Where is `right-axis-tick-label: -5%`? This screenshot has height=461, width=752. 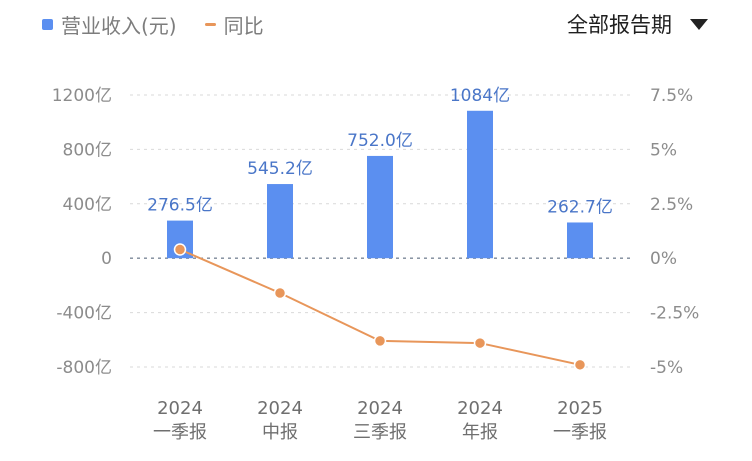 right-axis-tick-label: -5% is located at coordinates (666, 368).